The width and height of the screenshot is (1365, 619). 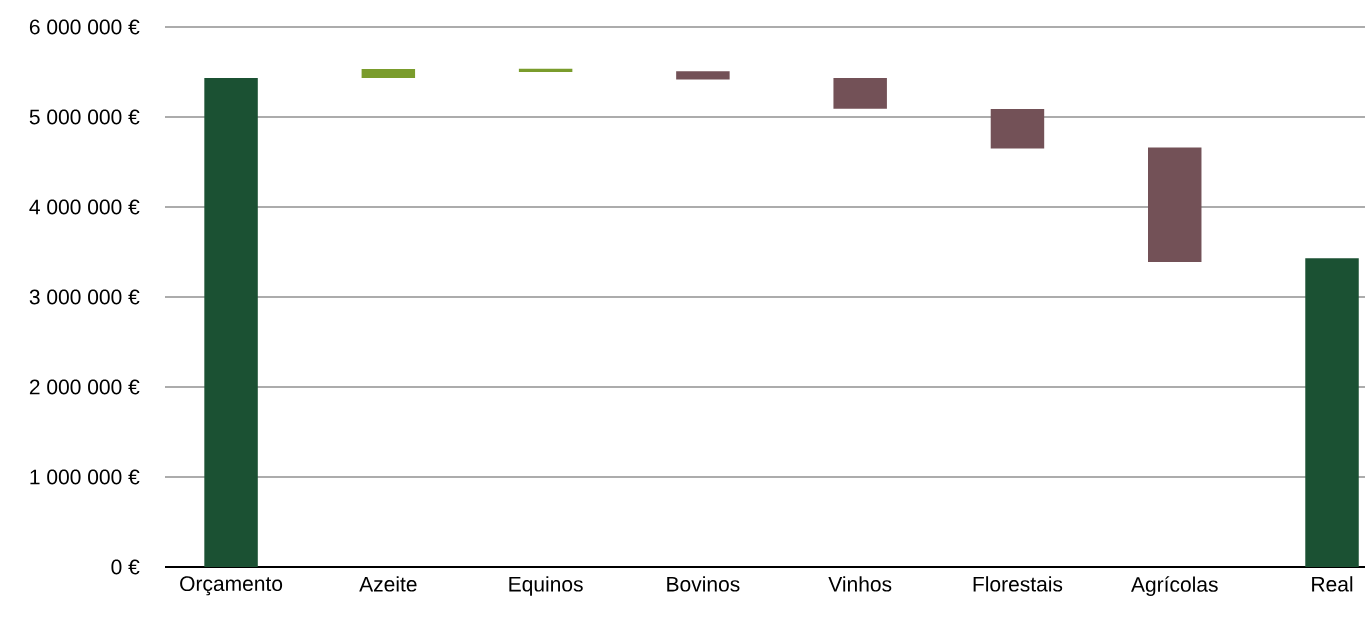 What do you see at coordinates (860, 584) in the screenshot?
I see `x-tick-label: Vinhos` at bounding box center [860, 584].